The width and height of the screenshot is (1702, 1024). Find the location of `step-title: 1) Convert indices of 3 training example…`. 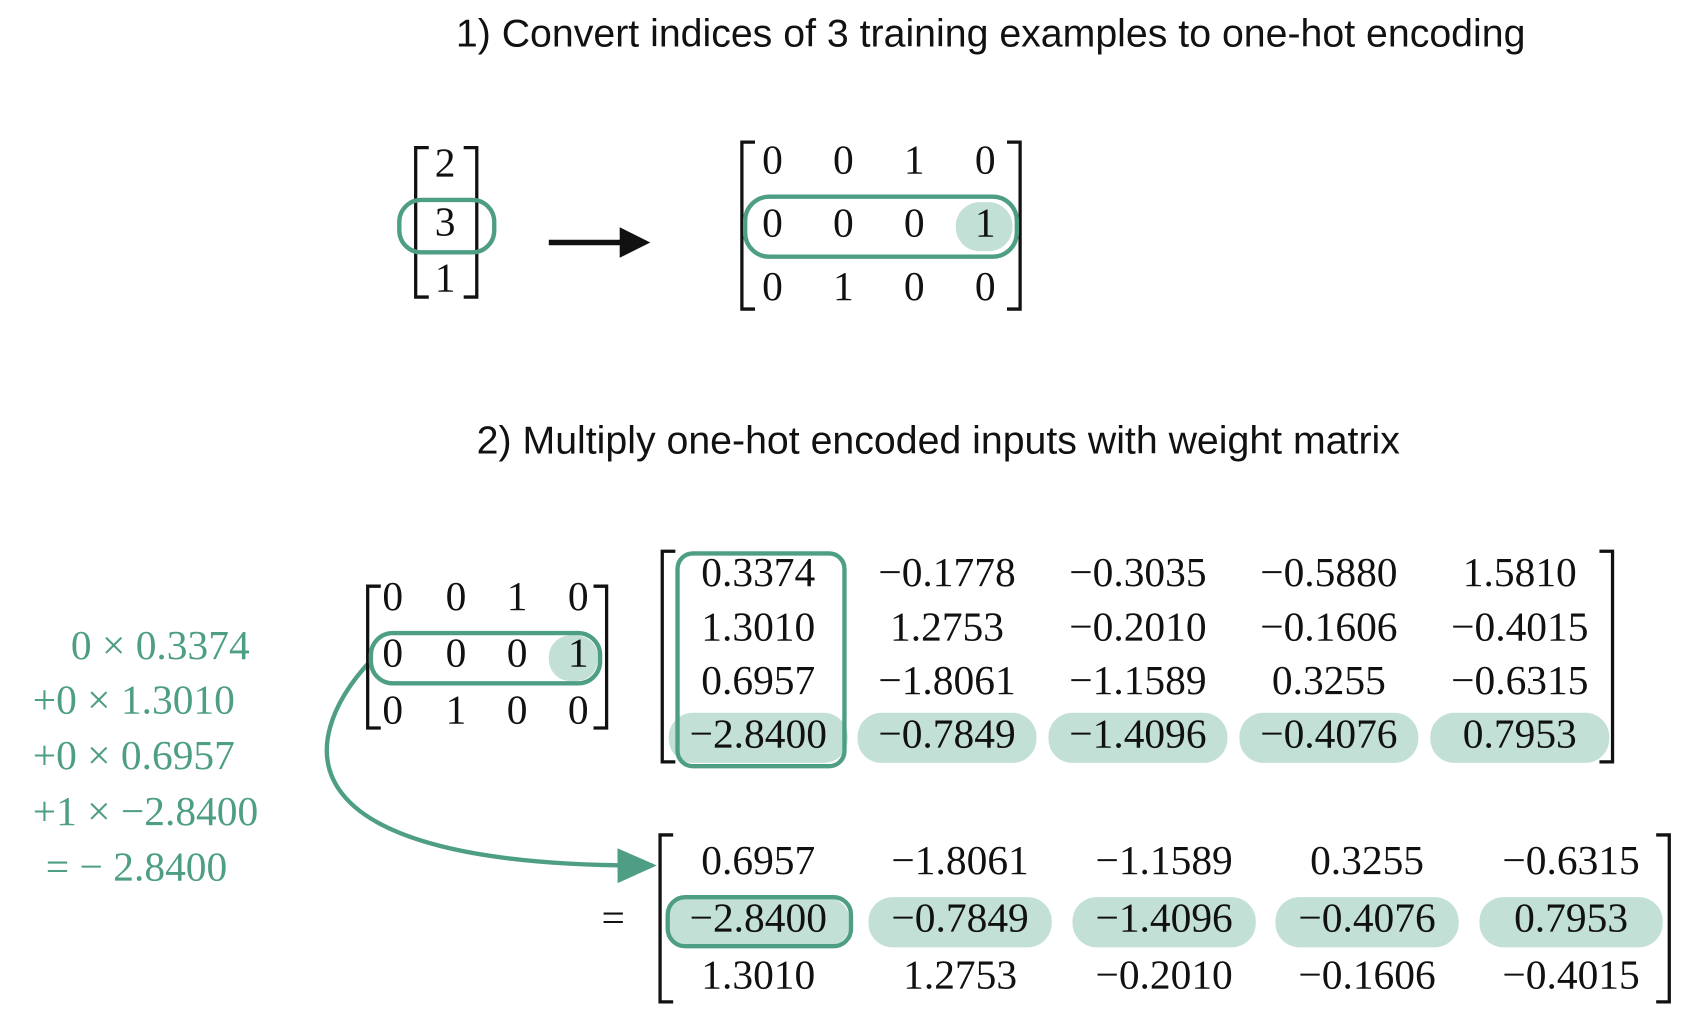

step-title: 1) Convert indices of 3 training example… is located at coordinates (991, 34).